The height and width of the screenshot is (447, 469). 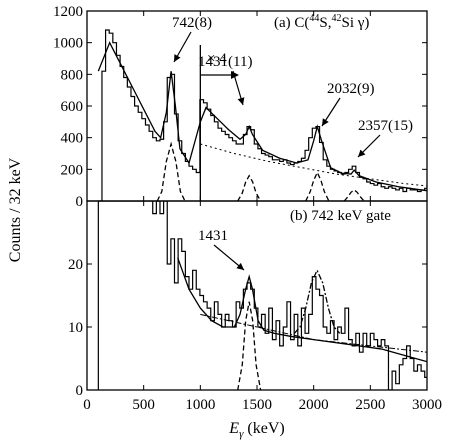 What do you see at coordinates (314, 405) in the screenshot?
I see `x-tick-label: 2000` at bounding box center [314, 405].